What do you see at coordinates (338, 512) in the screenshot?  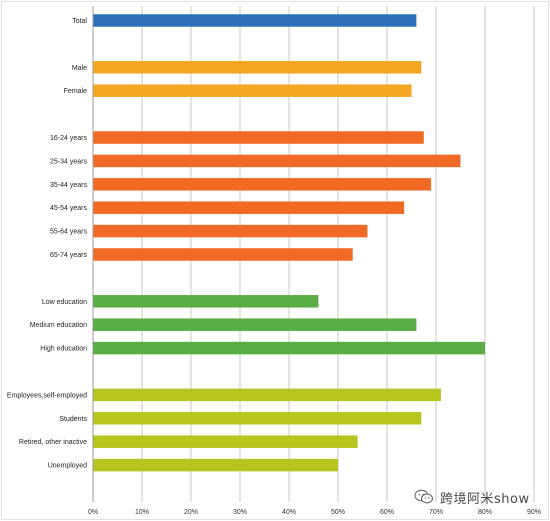 I see `x-tick-label: 50%` at bounding box center [338, 512].